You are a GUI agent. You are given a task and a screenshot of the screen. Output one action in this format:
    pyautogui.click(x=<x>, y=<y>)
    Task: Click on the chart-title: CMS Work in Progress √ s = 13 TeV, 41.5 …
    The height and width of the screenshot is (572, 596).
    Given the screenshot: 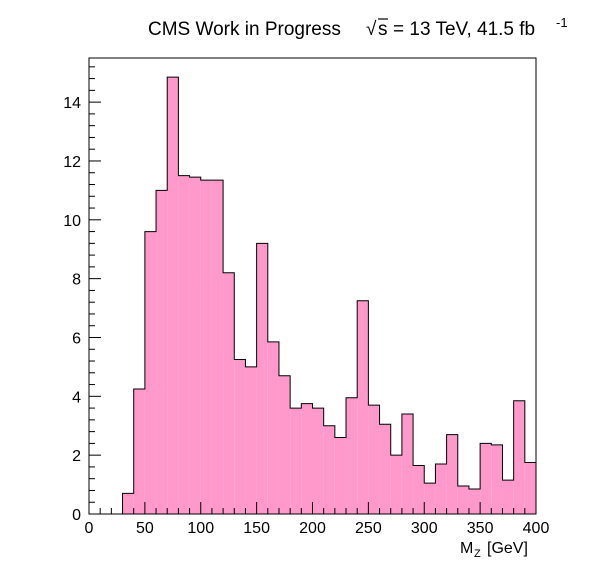 What is the action you would take?
    pyautogui.click(x=358, y=27)
    